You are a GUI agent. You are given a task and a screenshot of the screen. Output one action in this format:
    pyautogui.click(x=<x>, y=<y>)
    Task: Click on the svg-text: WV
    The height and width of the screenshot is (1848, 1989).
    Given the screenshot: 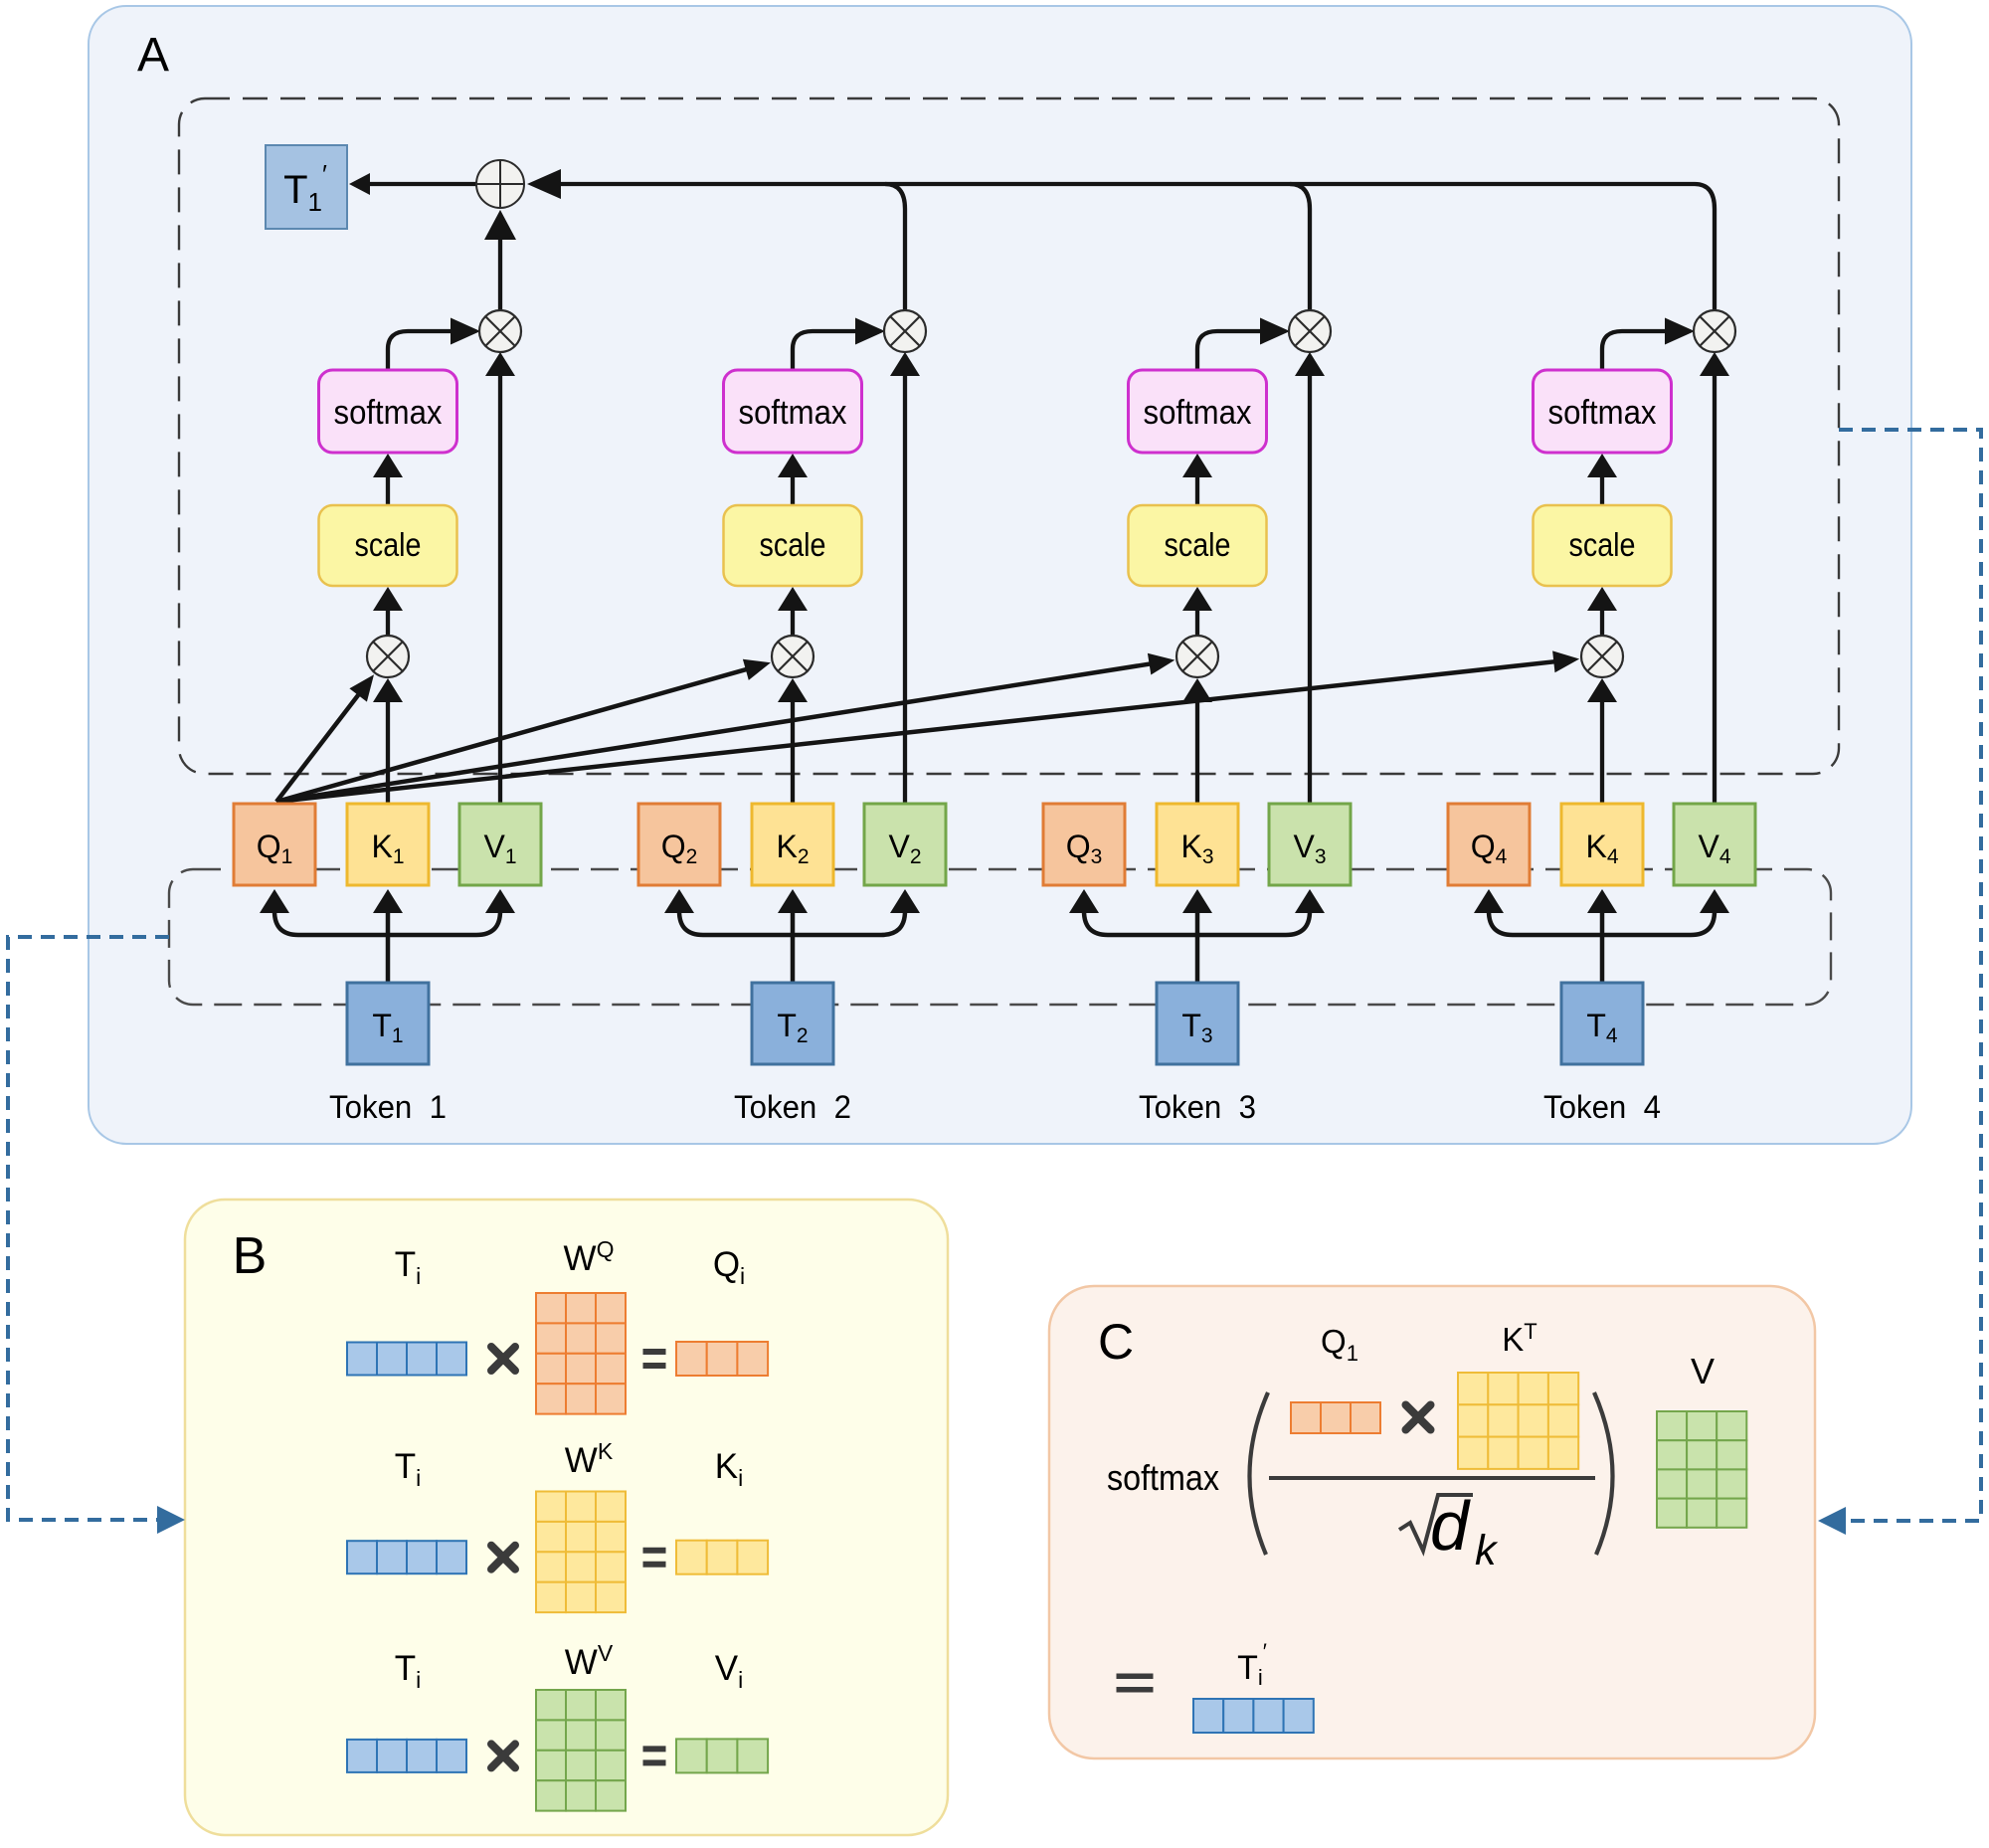 What is the action you would take?
    pyautogui.click(x=589, y=1661)
    